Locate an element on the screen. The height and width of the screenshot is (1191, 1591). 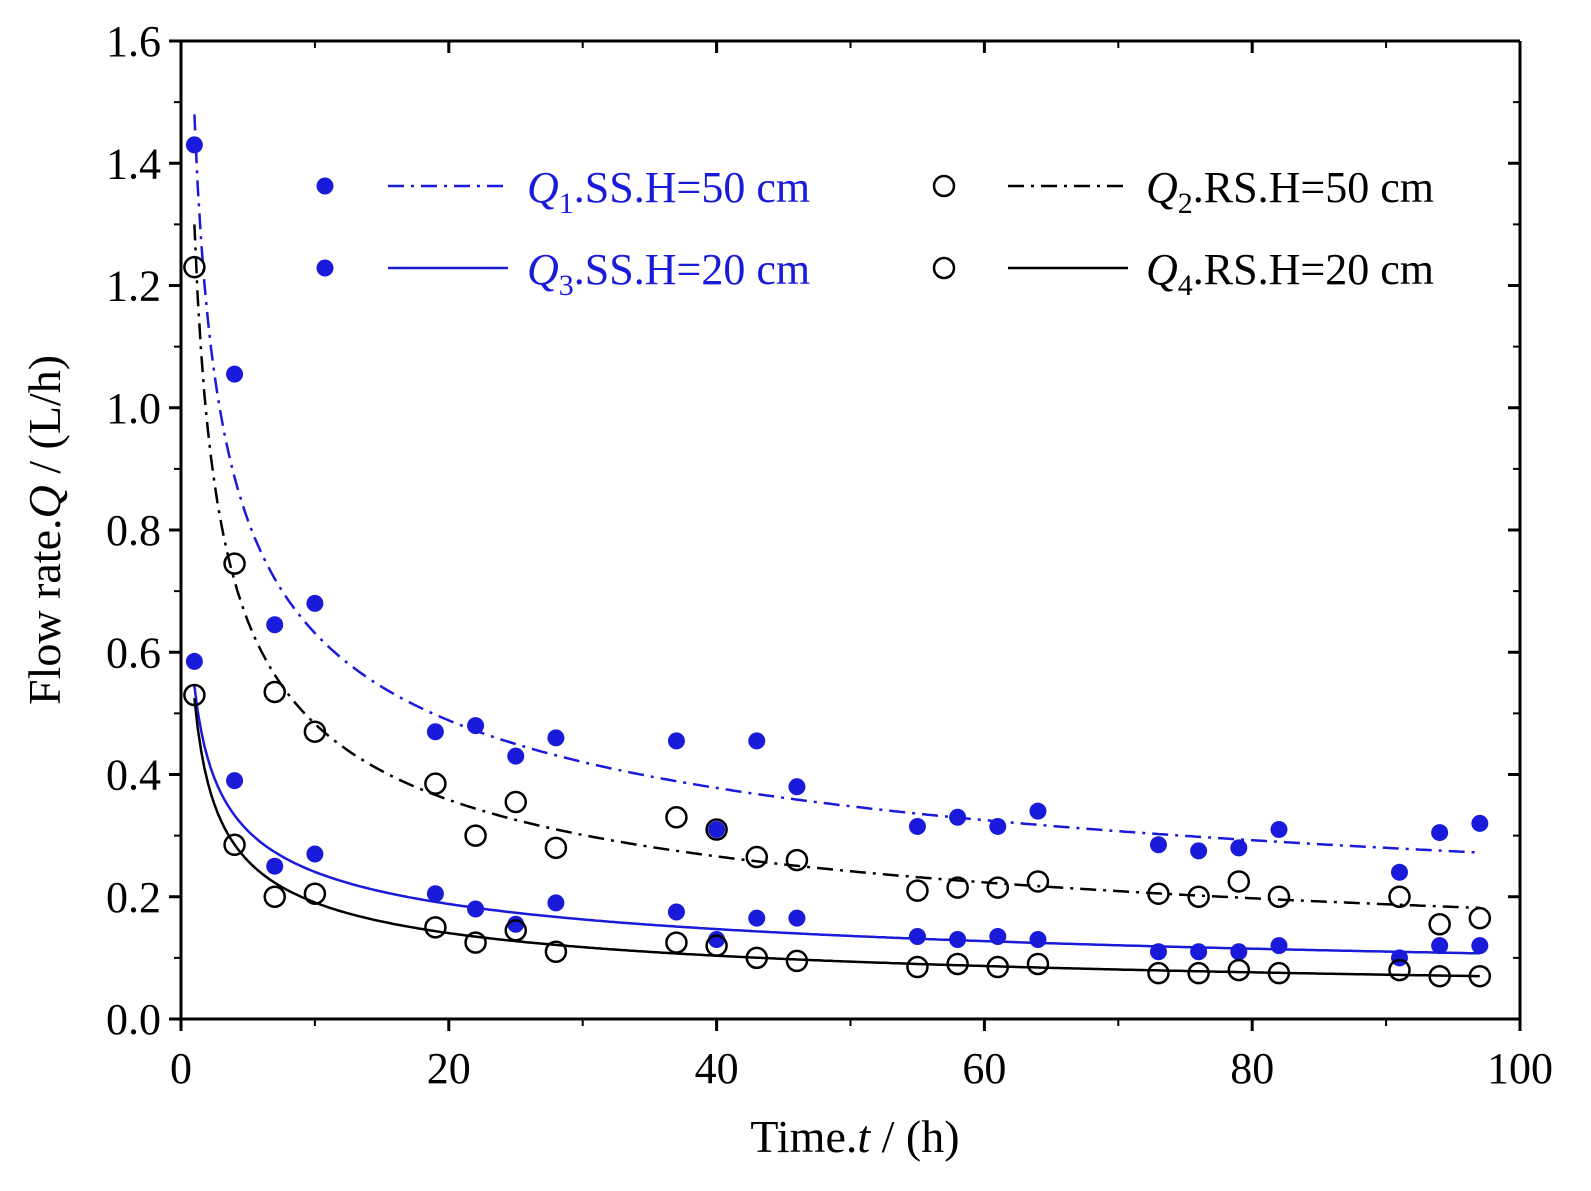
legend-label-rest: .SS.H=20 cm is located at coordinates (692, 269).